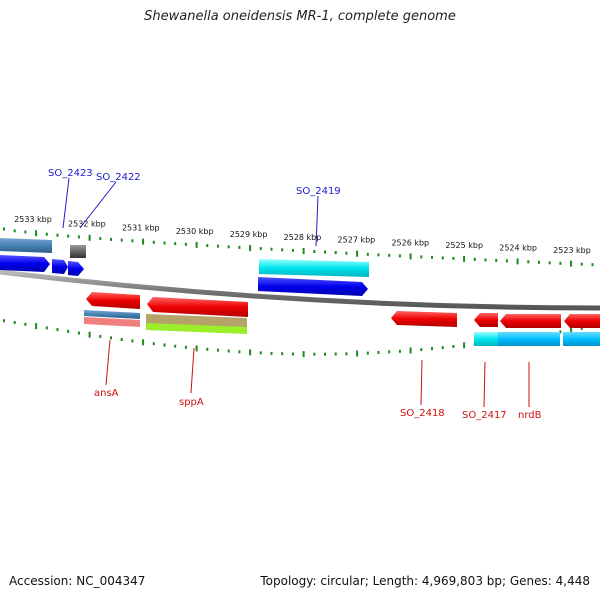 The image size is (600, 600). What do you see at coordinates (191, 402) in the screenshot?
I see `gene-label: sppA` at bounding box center [191, 402].